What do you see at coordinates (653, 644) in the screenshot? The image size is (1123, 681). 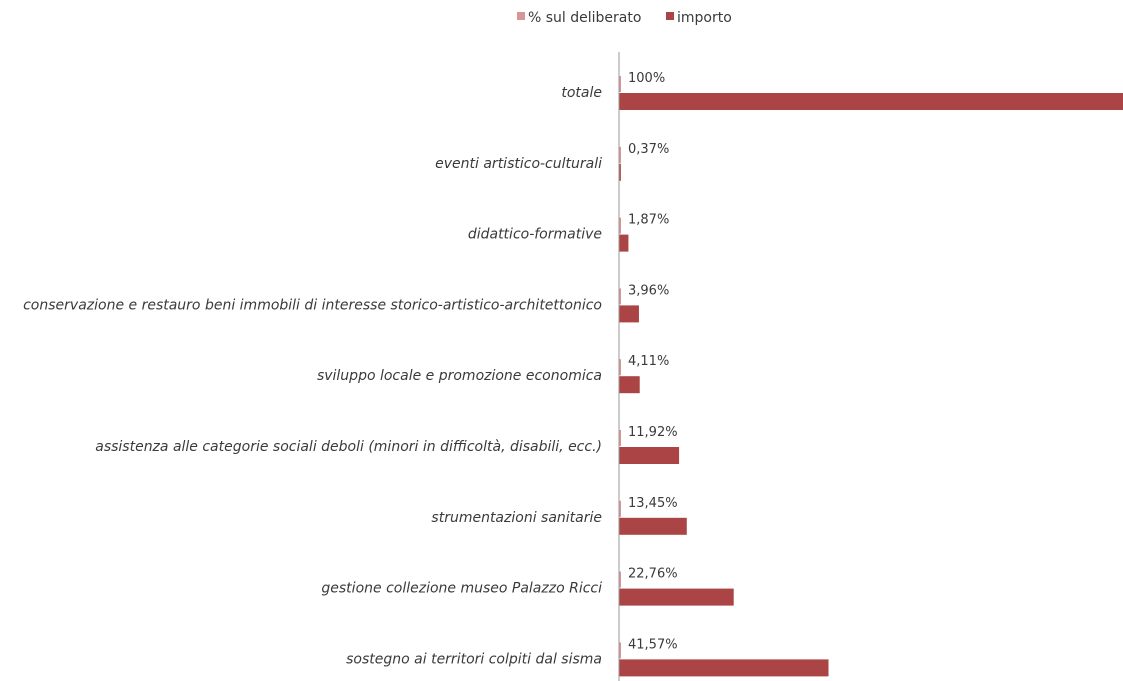 I see `data-label: 41,57%` at bounding box center [653, 644].